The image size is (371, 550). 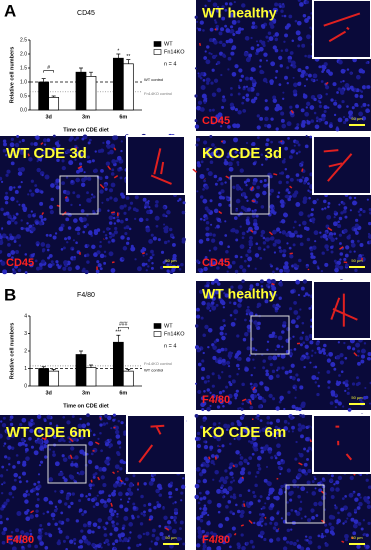 I want to click on reference-label: Fn14KO control, so click(x=158, y=363).